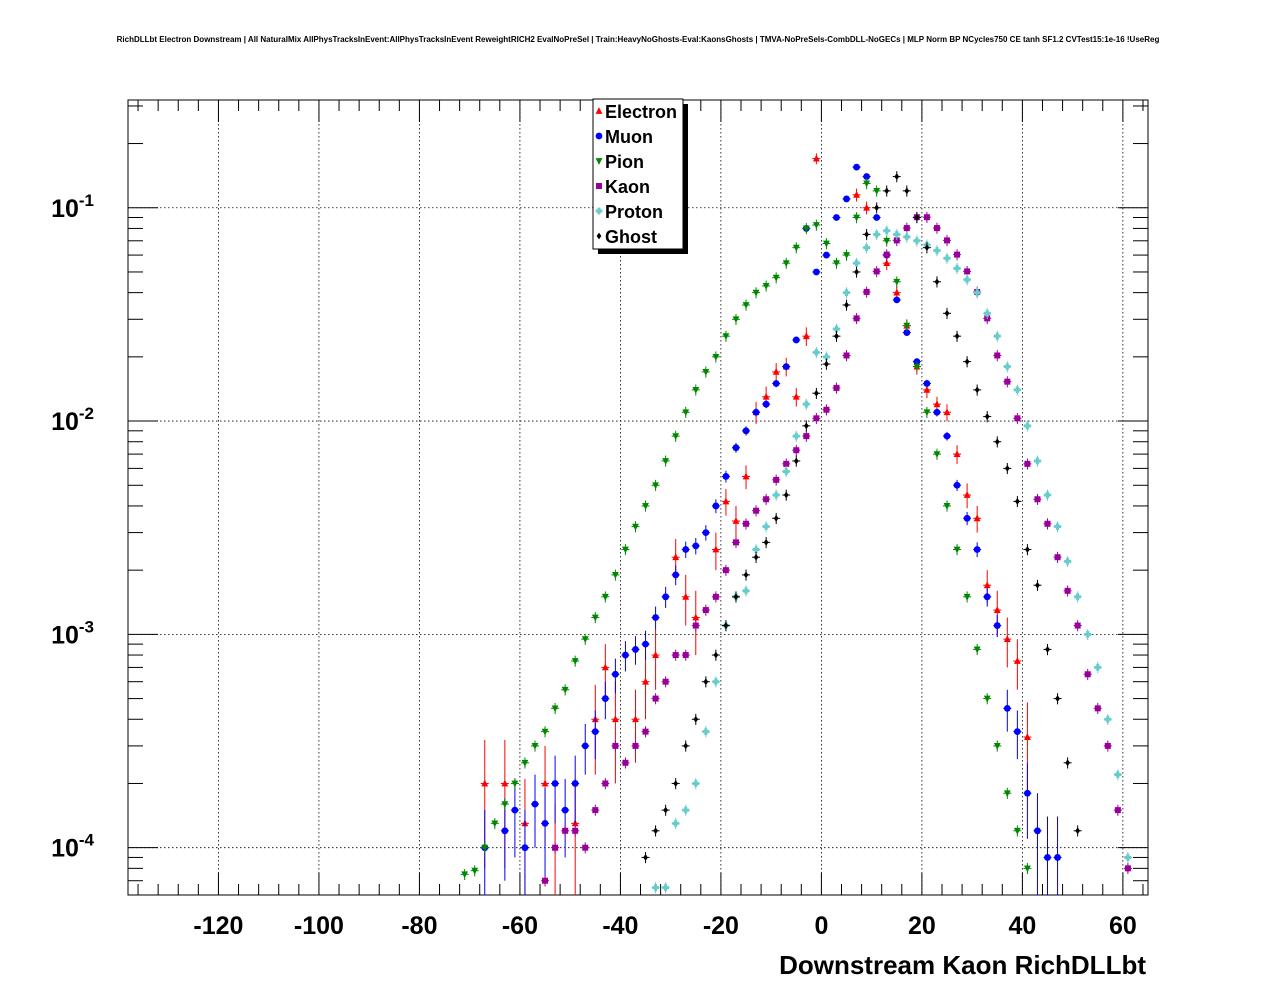 The height and width of the screenshot is (996, 1276). I want to click on legend-label-ghost: Ghost, so click(631, 237).